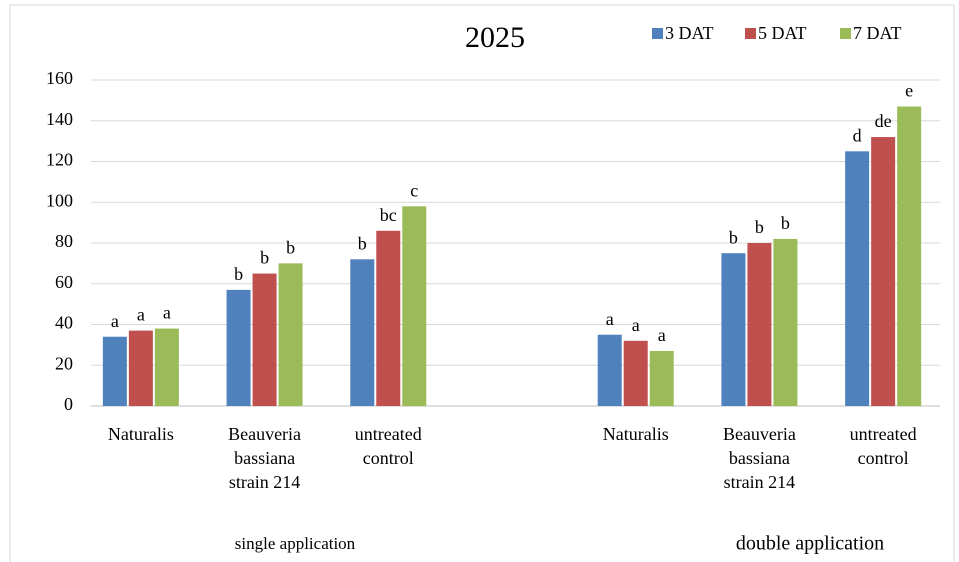 The height and width of the screenshot is (562, 959). Describe the element at coordinates (64, 282) in the screenshot. I see `y-tick-label: 60` at that location.